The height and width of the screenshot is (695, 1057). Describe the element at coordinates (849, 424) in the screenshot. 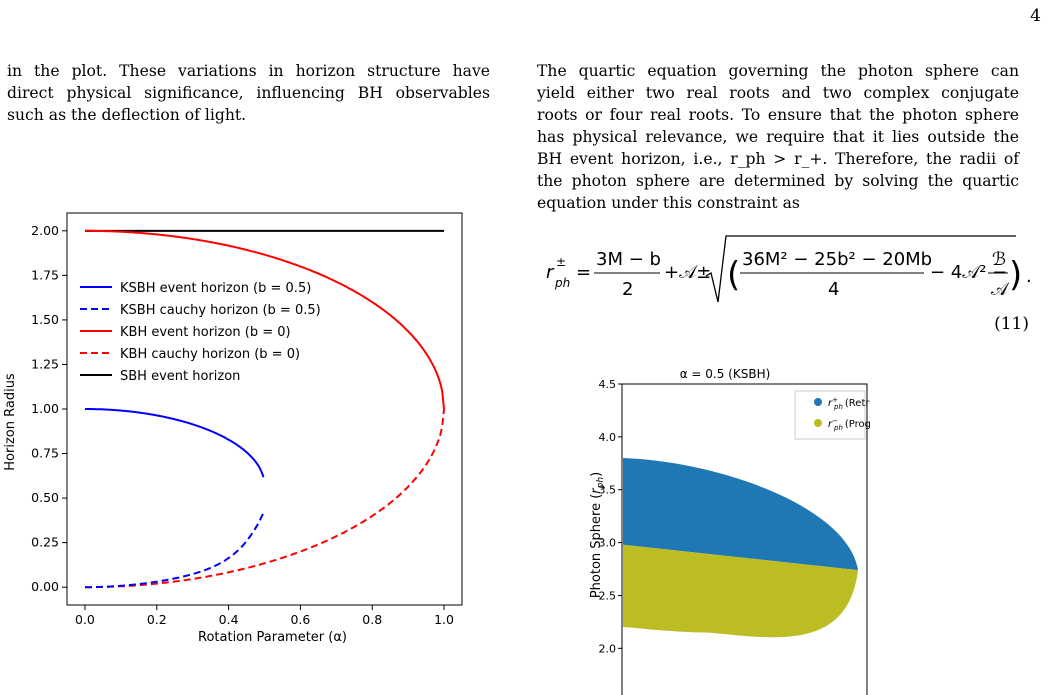

I see `legend-label: r−ph(Prograde)` at that location.